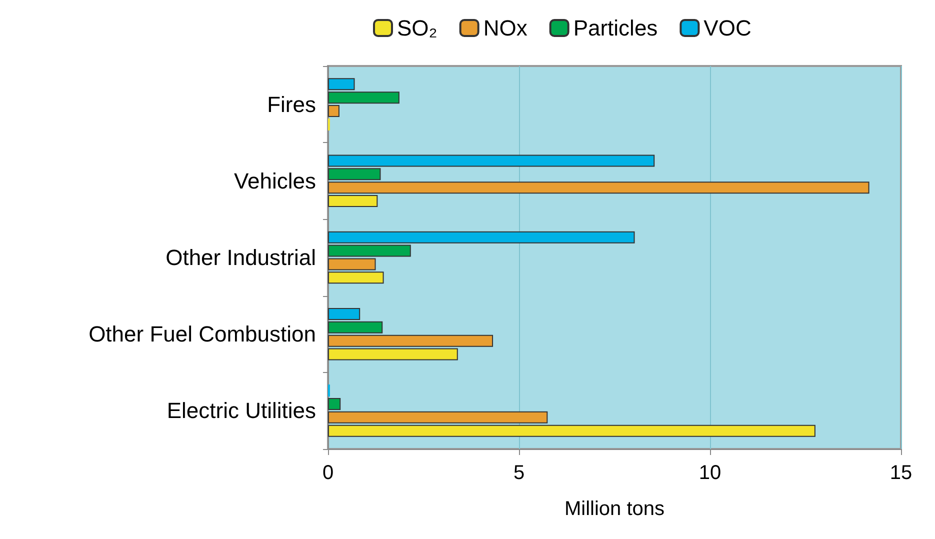 This screenshot has height=539, width=935. Describe the element at coordinates (291, 104) in the screenshot. I see `y-tick-label: Fires` at that location.